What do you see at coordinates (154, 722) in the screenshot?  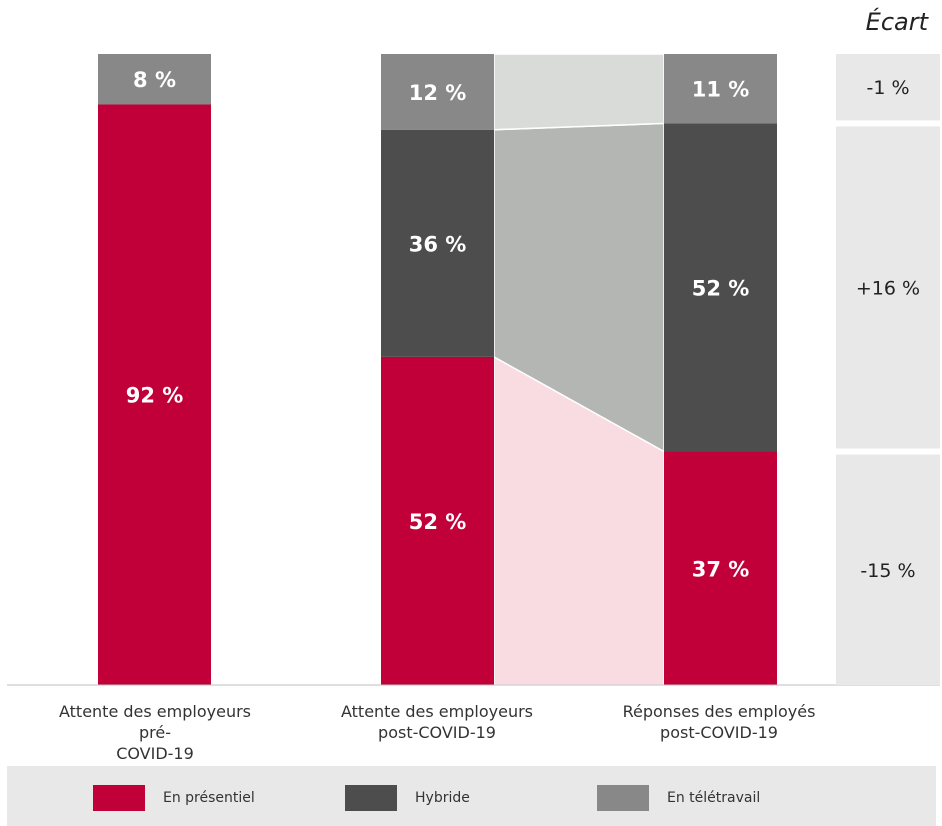 I see `x-tick-label-0-line1: Attente des employeurs pré-` at bounding box center [154, 722].